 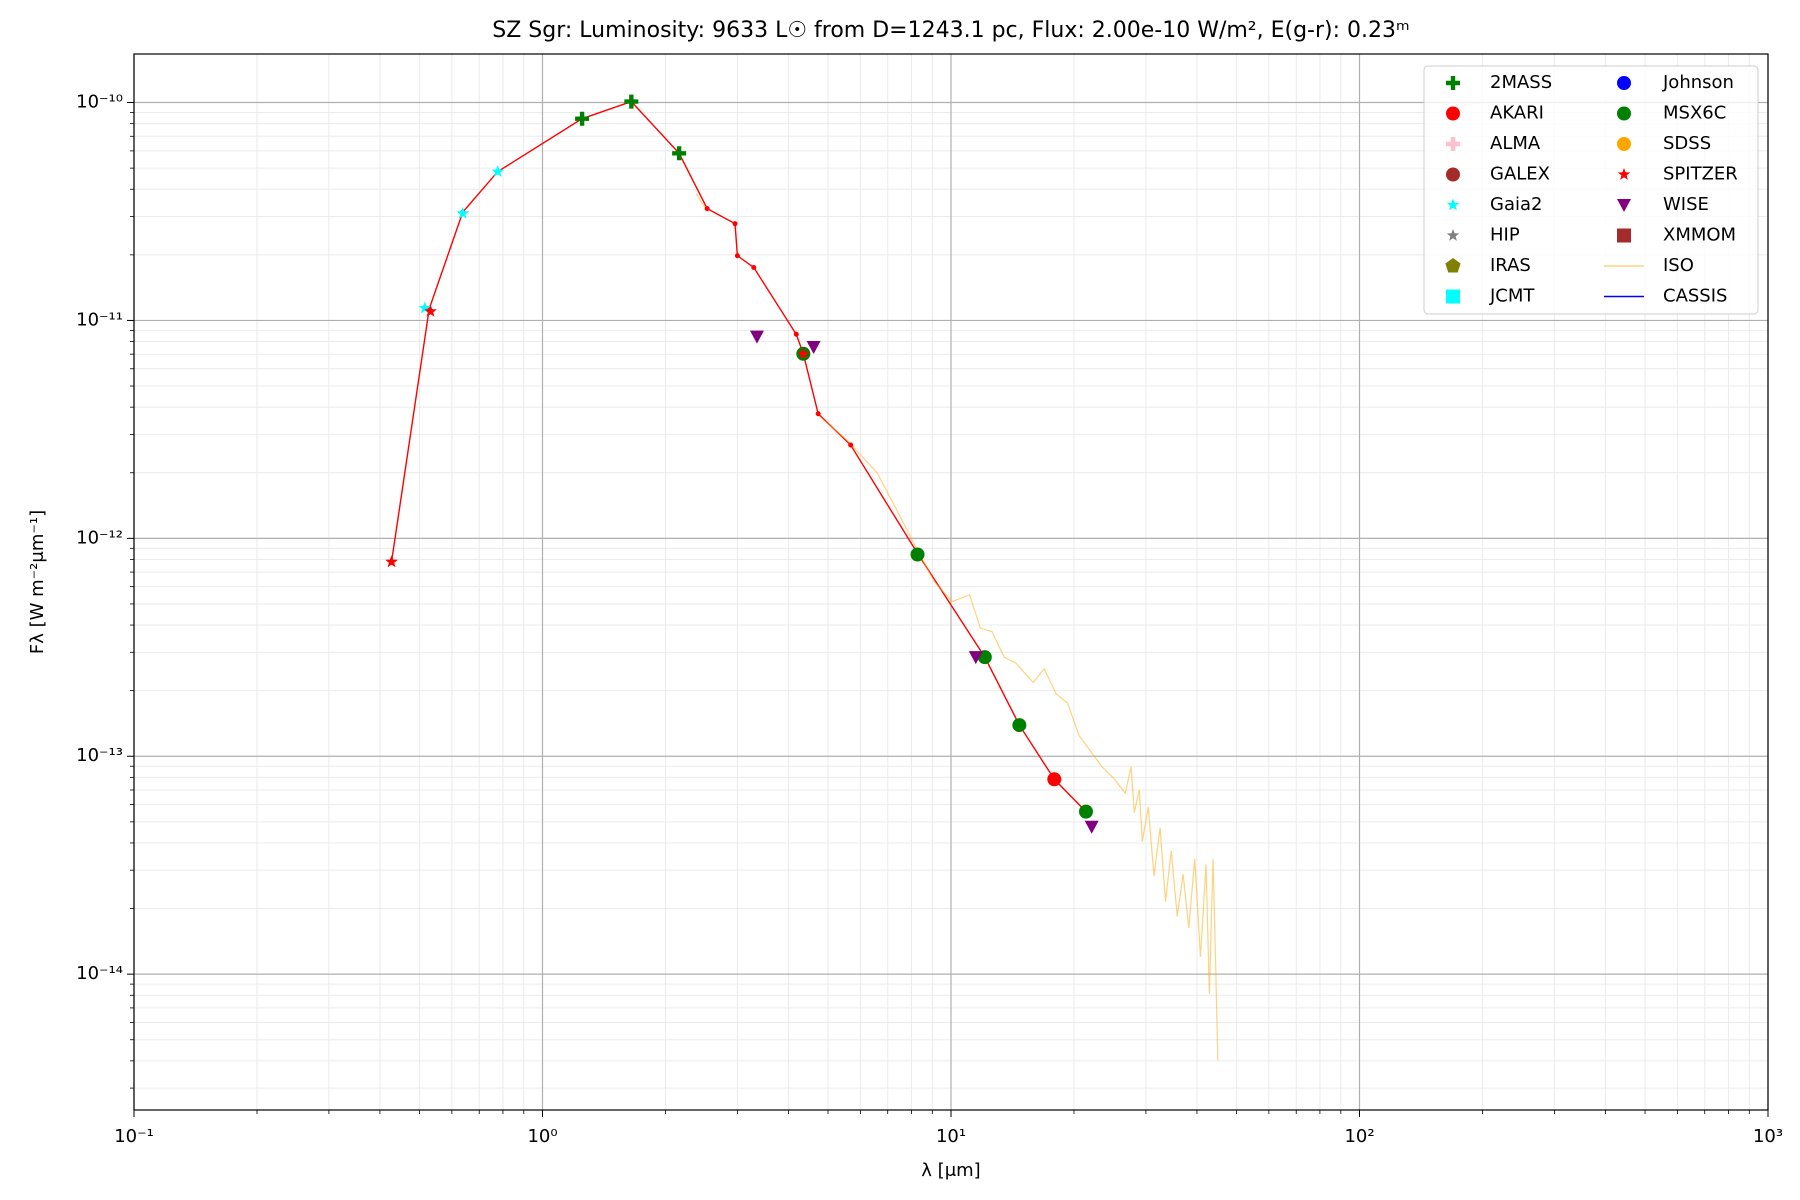 I want to click on y-tick-label: 10⁻¹³, so click(x=99, y=755).